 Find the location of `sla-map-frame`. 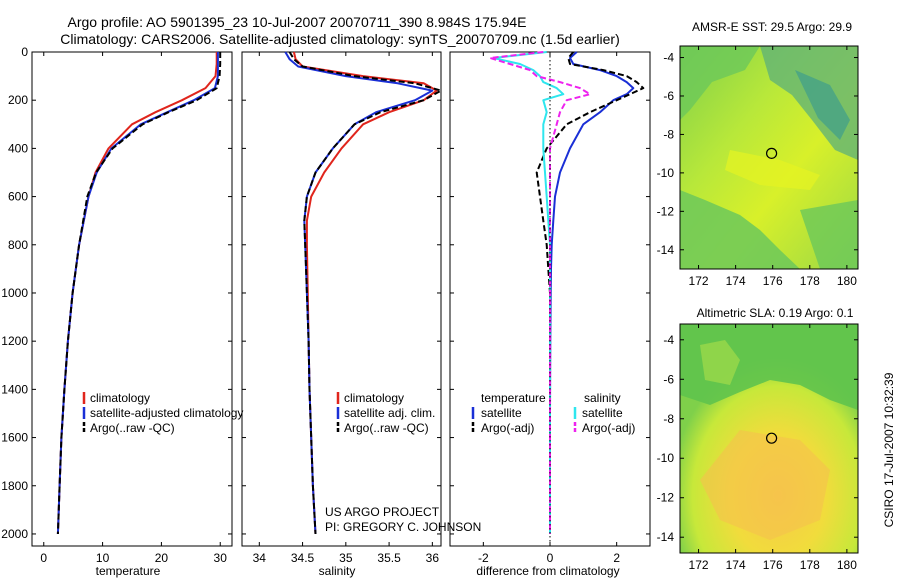

sla-map-frame is located at coordinates (769, 438).